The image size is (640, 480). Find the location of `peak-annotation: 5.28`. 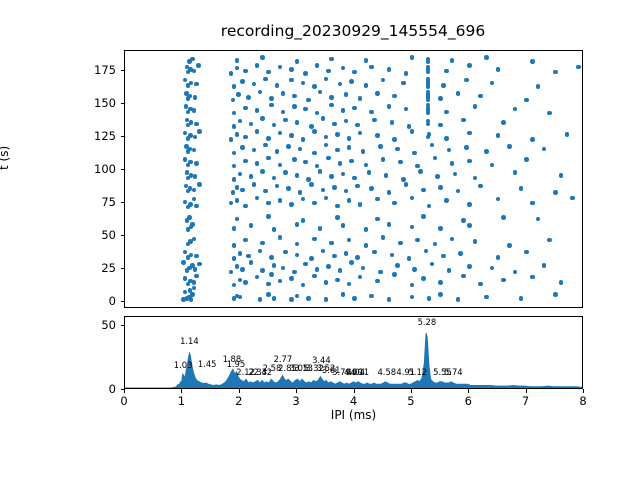

peak-annotation: 5.28 is located at coordinates (427, 321).